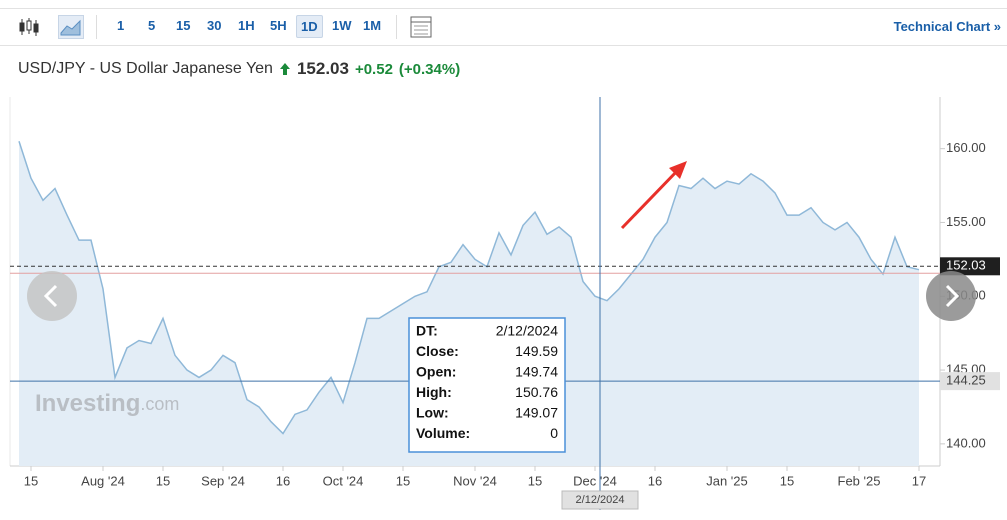  What do you see at coordinates (653, 195) in the screenshot?
I see `annotation-arrow` at bounding box center [653, 195].